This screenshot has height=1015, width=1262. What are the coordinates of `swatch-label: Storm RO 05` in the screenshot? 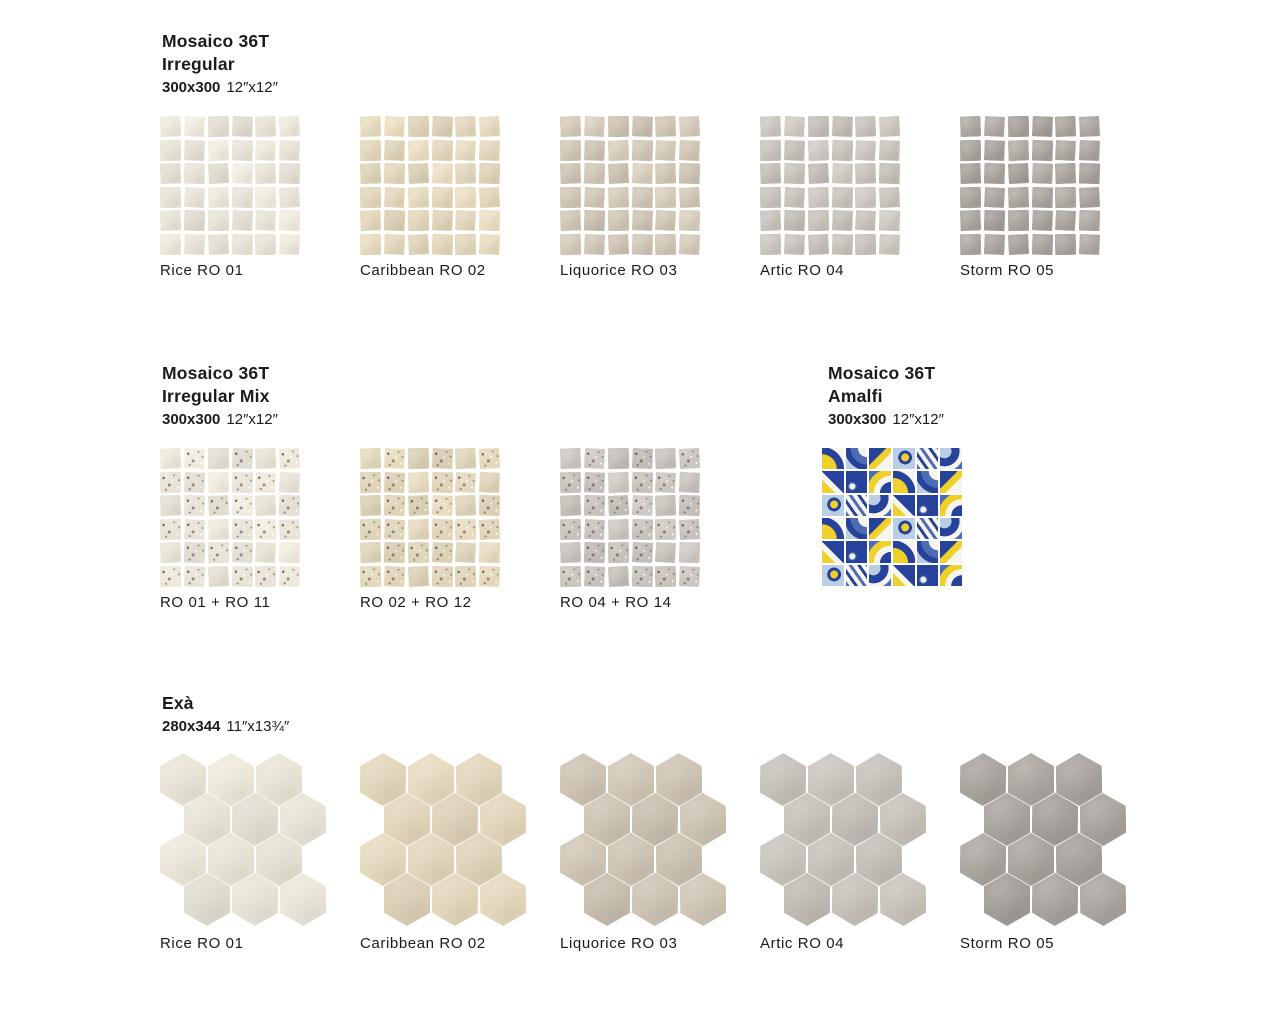 It's located at (1007, 270).